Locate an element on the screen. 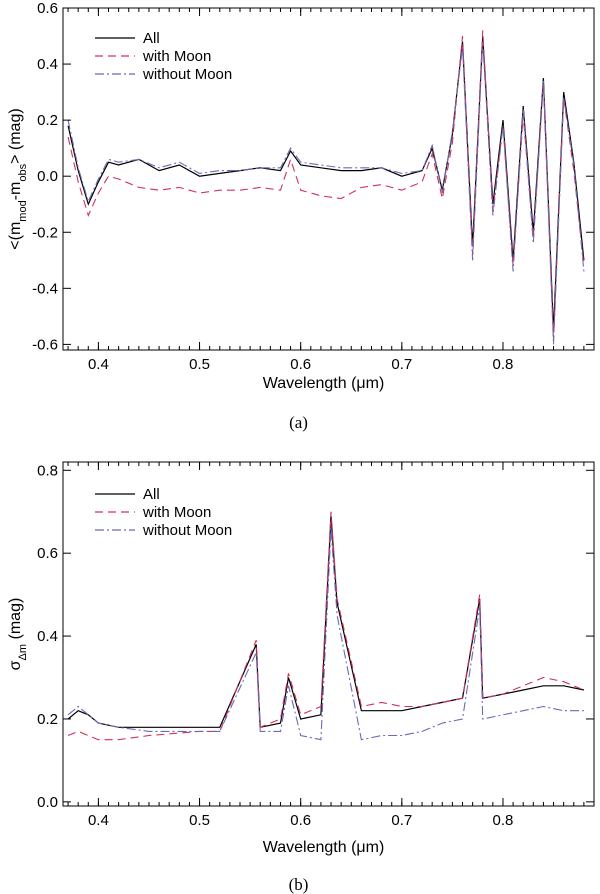 This screenshot has height=894, width=600. y-tick-label: 0.8 is located at coordinates (47, 470).